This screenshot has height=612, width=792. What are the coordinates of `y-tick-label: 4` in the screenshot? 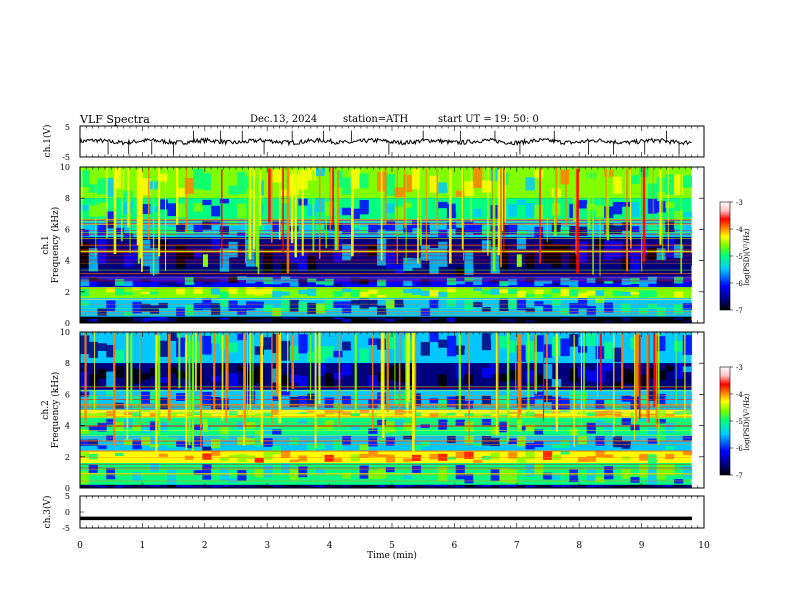 It's located at (67, 426).